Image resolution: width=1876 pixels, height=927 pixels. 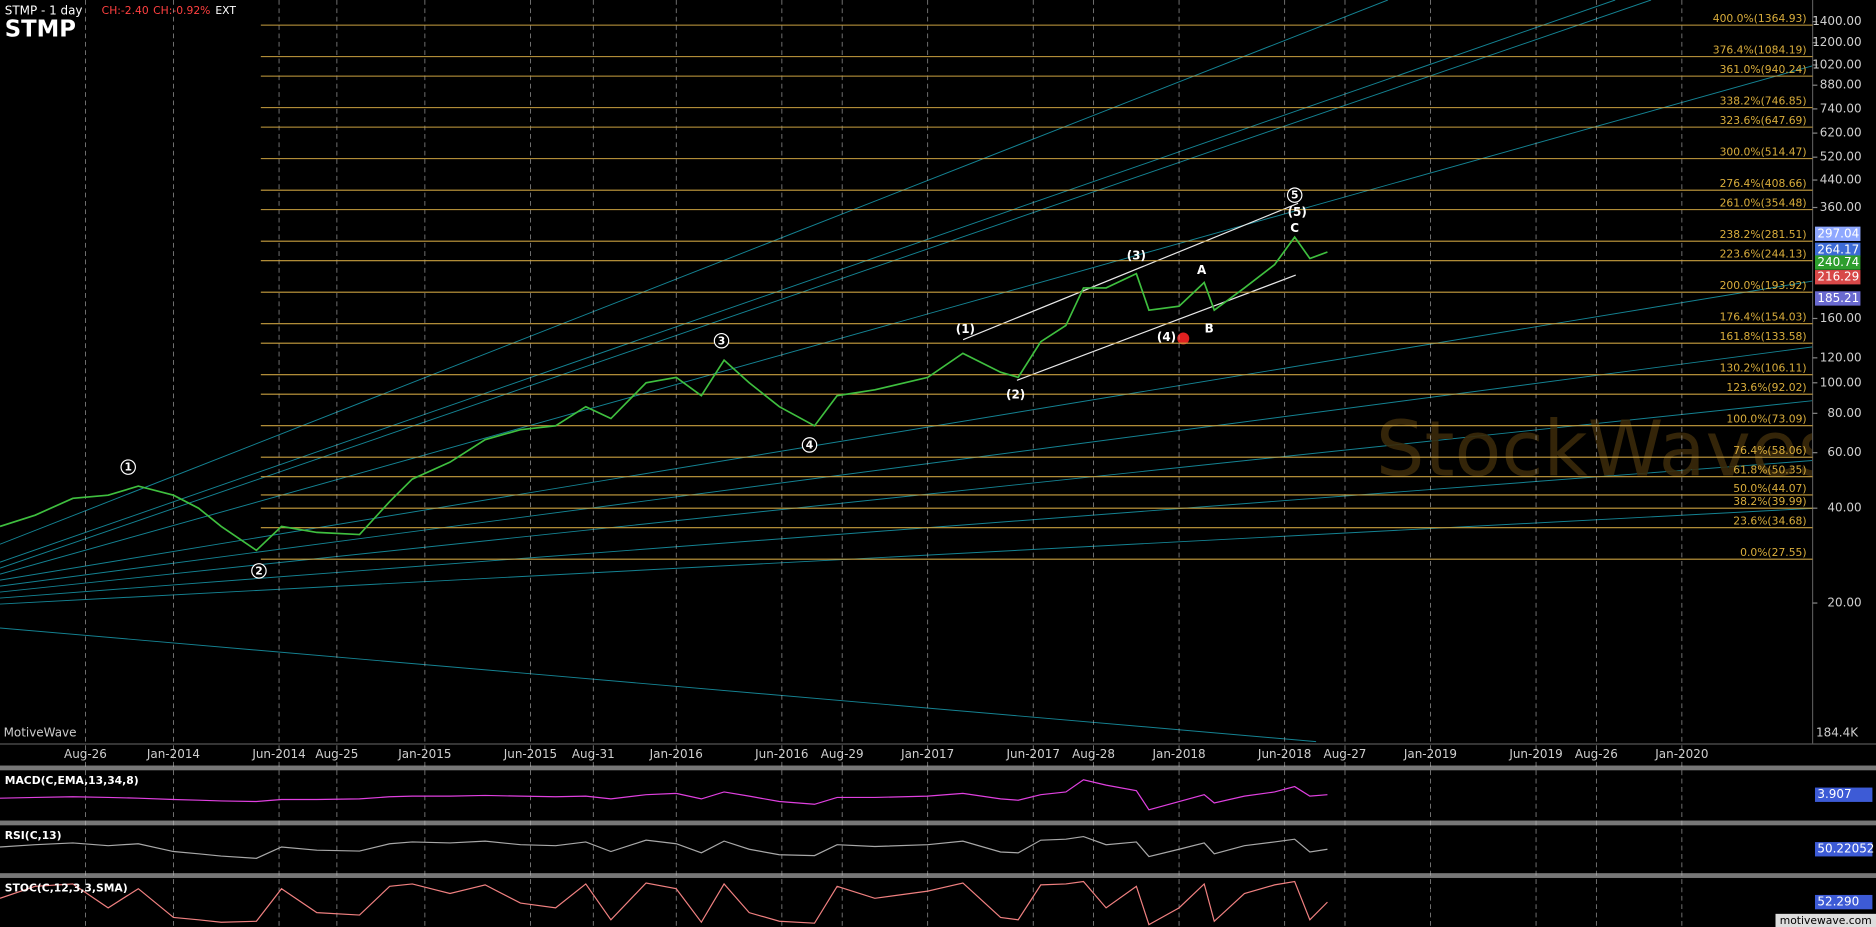 What do you see at coordinates (173, 754) in the screenshot?
I see `x-tick-label: Jan-2014` at bounding box center [173, 754].